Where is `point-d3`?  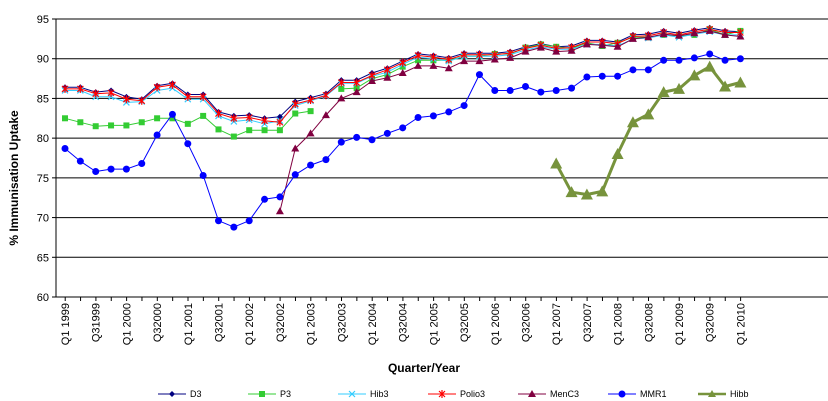 point-d3 is located at coordinates (279, 116).